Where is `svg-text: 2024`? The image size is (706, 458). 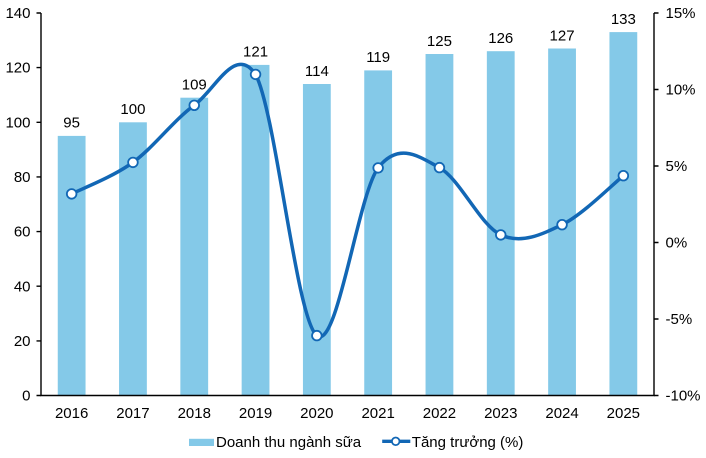 svg-text: 2024 is located at coordinates (561, 413).